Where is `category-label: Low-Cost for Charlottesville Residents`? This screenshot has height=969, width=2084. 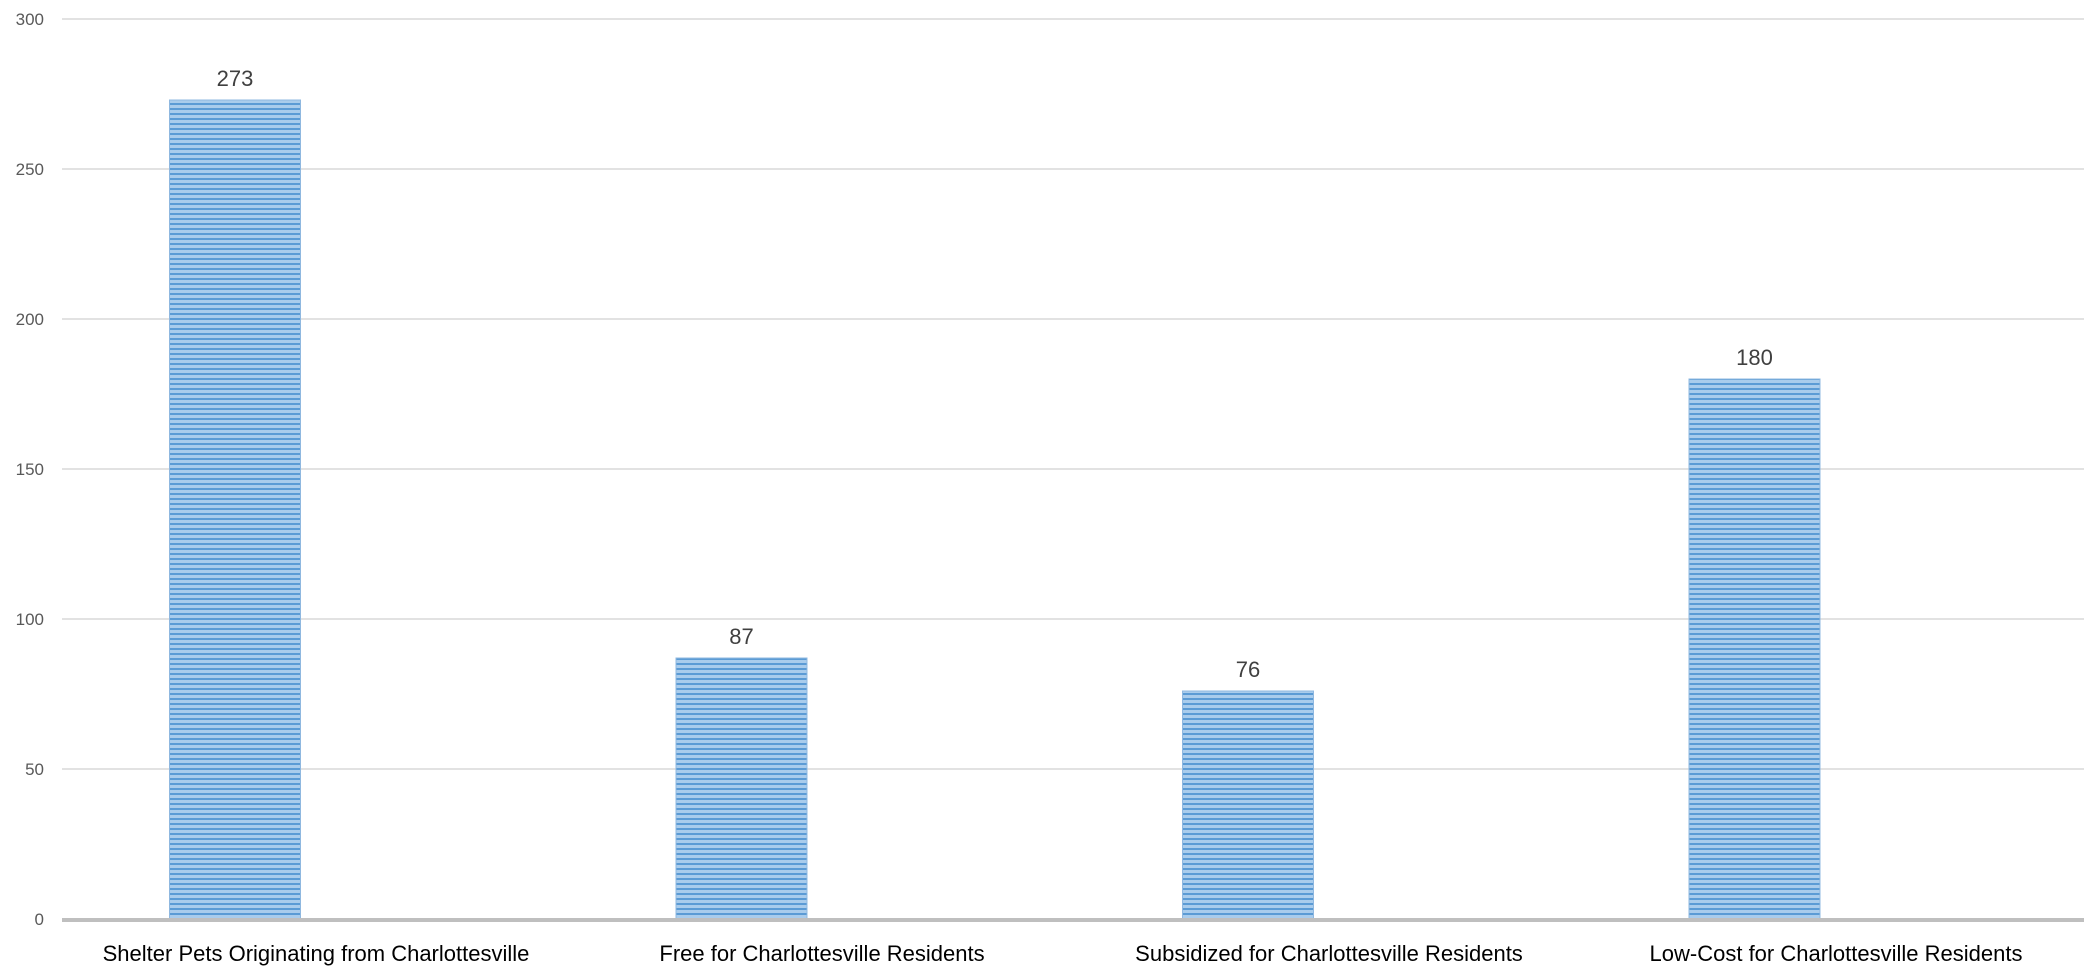 category-label: Low-Cost for Charlottesville Residents is located at coordinates (1836, 953).